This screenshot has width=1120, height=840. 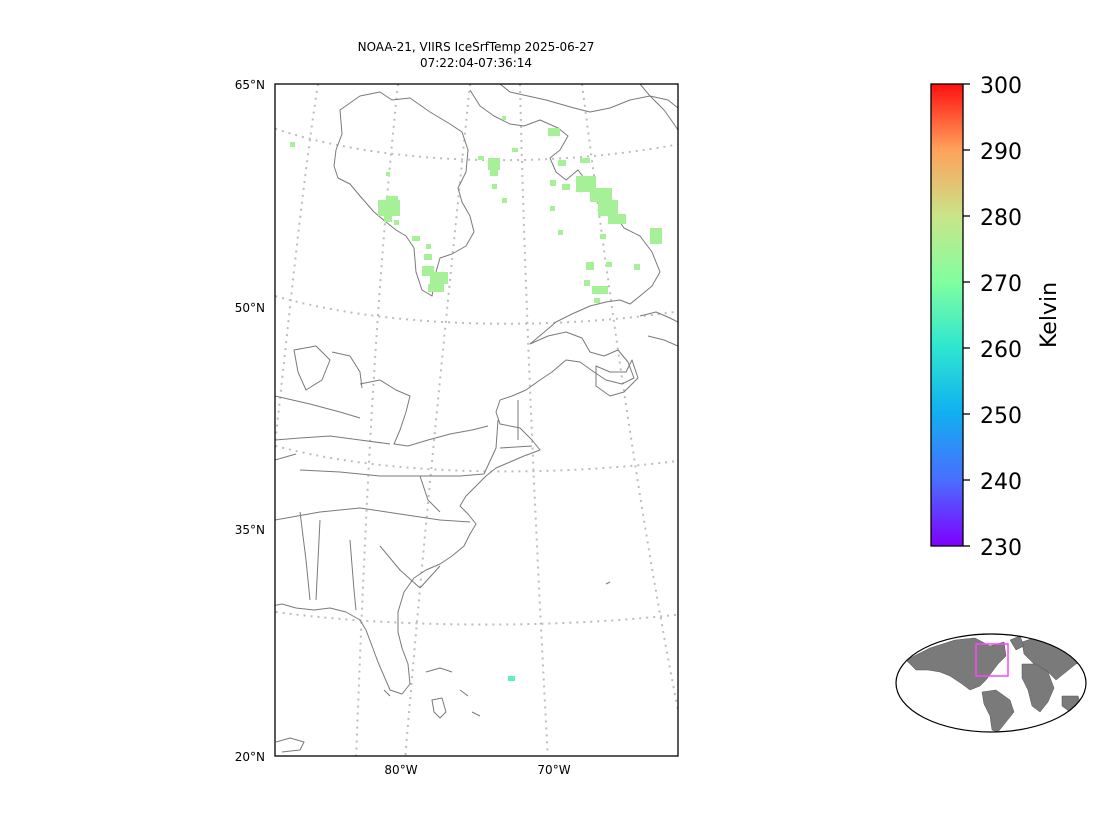 I want to click on colorbar-tick-230: 230, so click(x=1001, y=548).